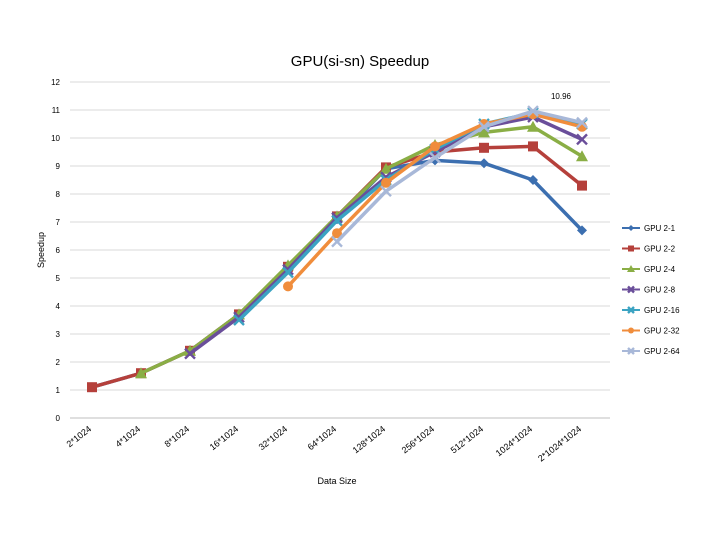 The image size is (720, 545). I want to click on y-axis-title: Speedup, so click(41, 250).